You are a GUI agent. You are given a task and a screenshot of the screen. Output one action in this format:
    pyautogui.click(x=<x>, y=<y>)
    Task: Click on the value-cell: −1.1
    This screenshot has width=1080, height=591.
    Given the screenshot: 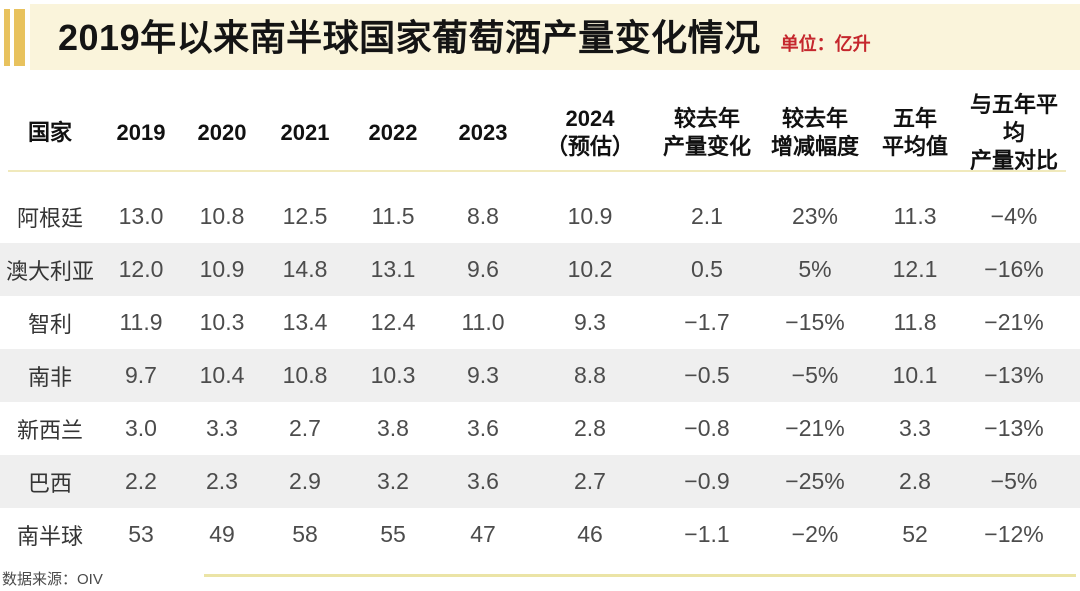 What is the action you would take?
    pyautogui.click(x=707, y=534)
    